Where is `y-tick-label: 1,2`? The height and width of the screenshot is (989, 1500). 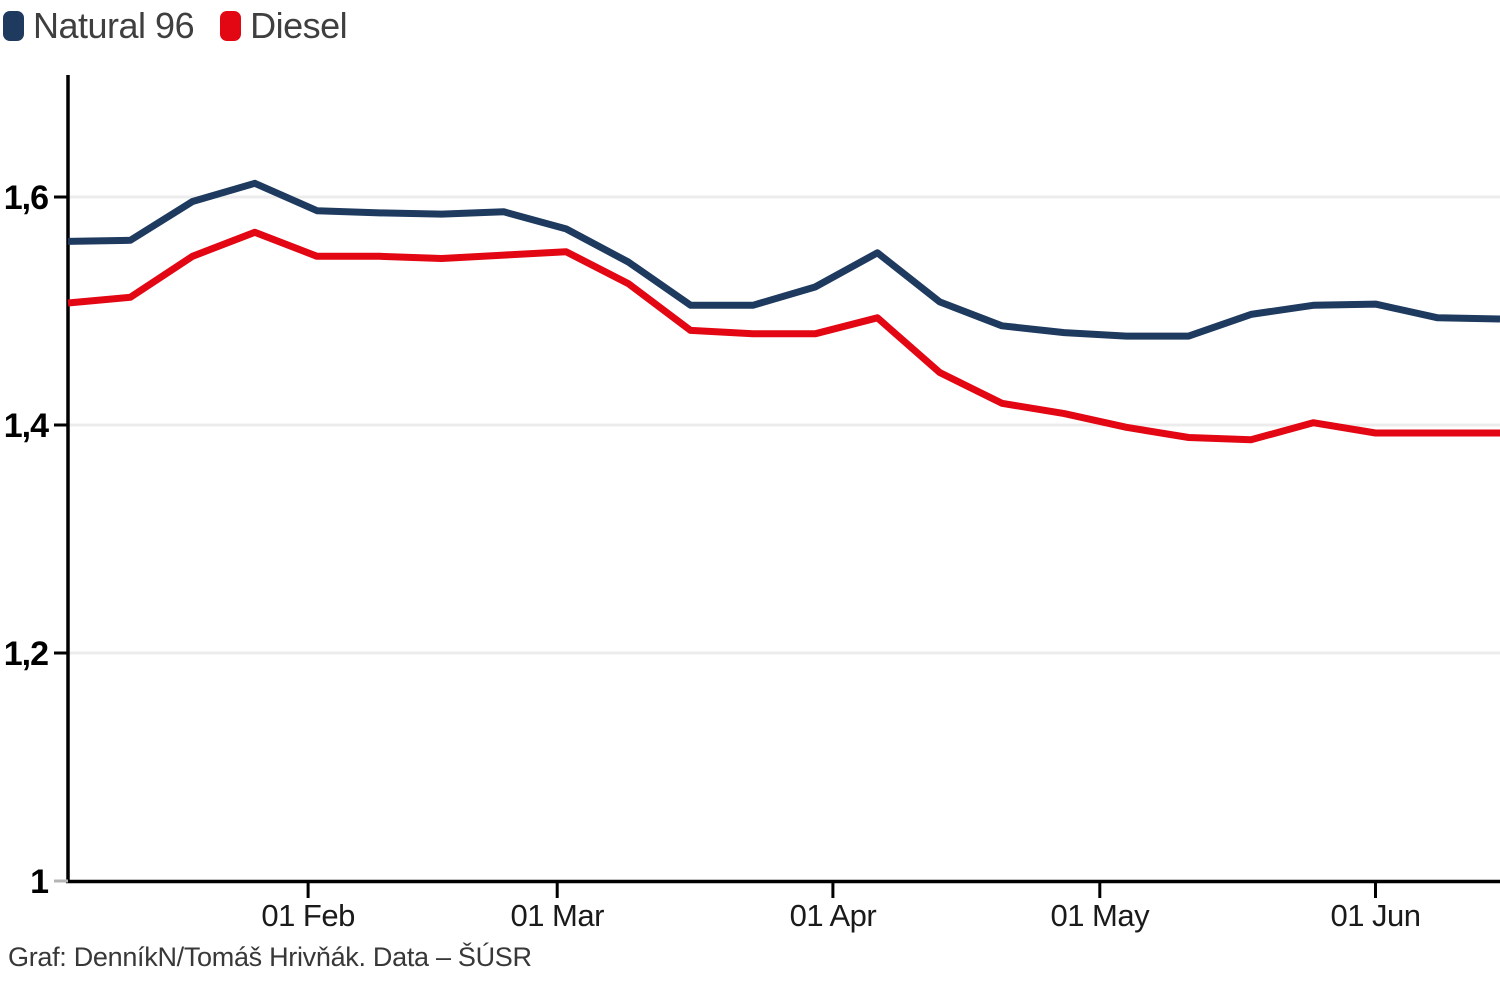 y-tick-label: 1,2 is located at coordinates (26, 654).